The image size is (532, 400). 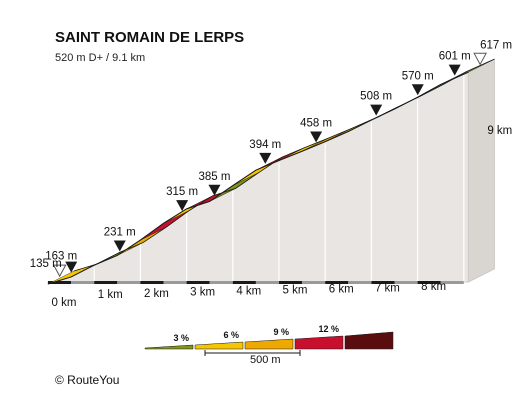 What do you see at coordinates (265, 360) in the screenshot?
I see `scale-label: 500 m` at bounding box center [265, 360].